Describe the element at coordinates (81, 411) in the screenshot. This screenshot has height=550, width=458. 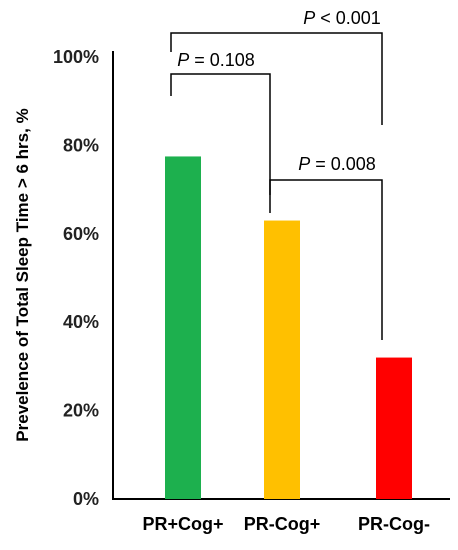
I see `y-tick-label: 20%` at that location.